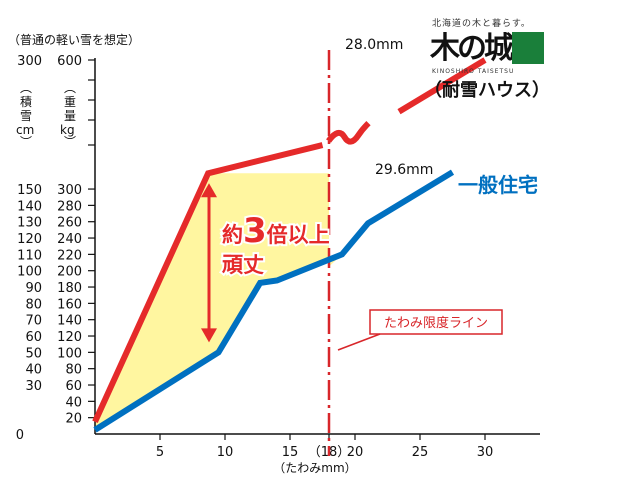 This screenshot has height=480, width=640. Describe the element at coordinates (69, 288) in the screenshot. I see `y-tick-label-weight: 180` at that location.